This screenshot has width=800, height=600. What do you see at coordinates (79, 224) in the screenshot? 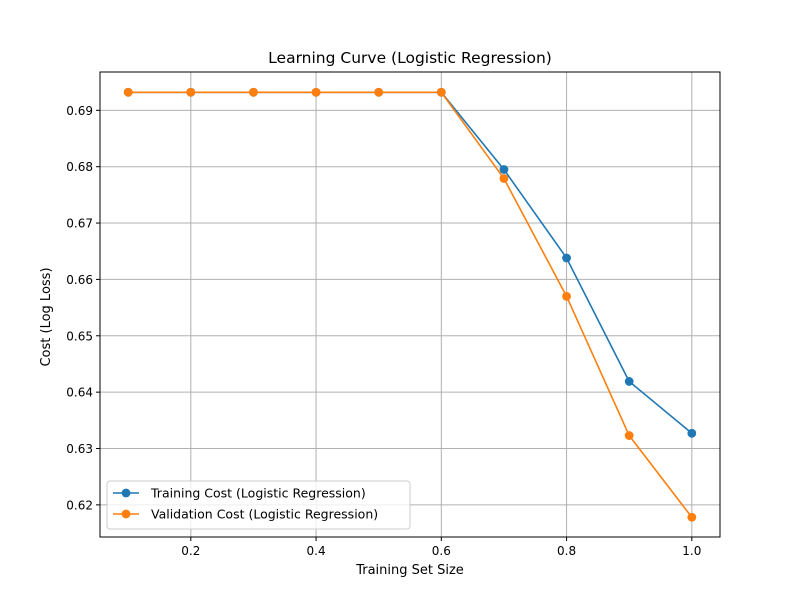
I see `y-tick-label: 0.67` at bounding box center [79, 224].